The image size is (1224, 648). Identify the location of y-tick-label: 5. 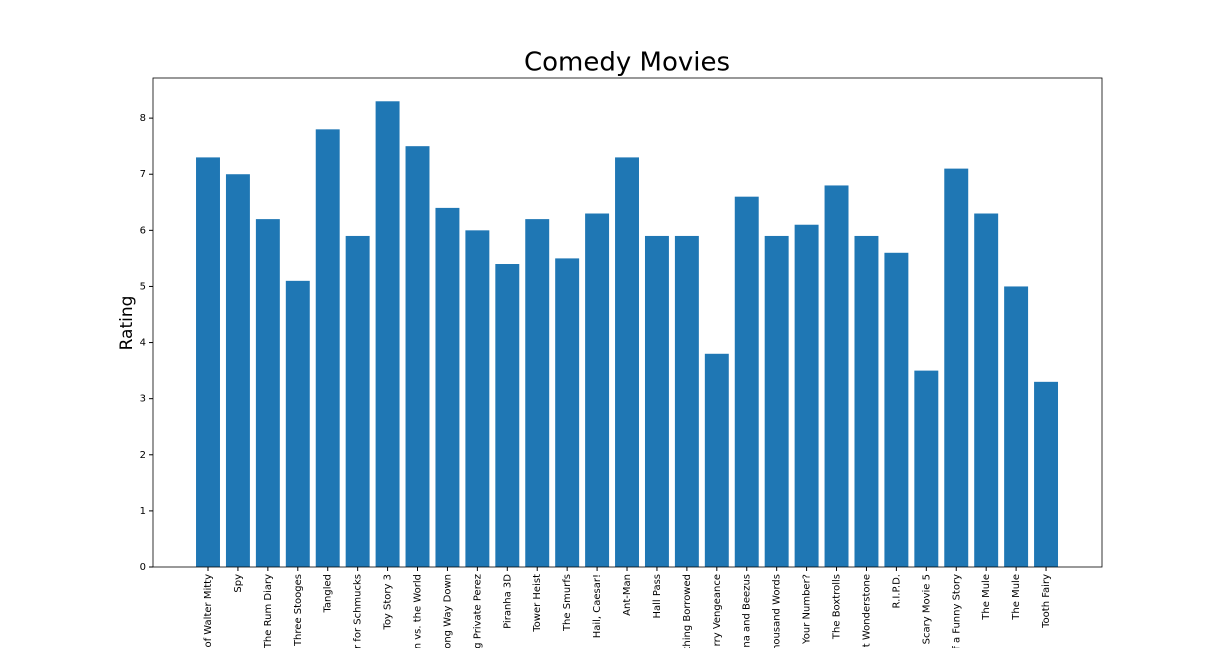
(143, 286).